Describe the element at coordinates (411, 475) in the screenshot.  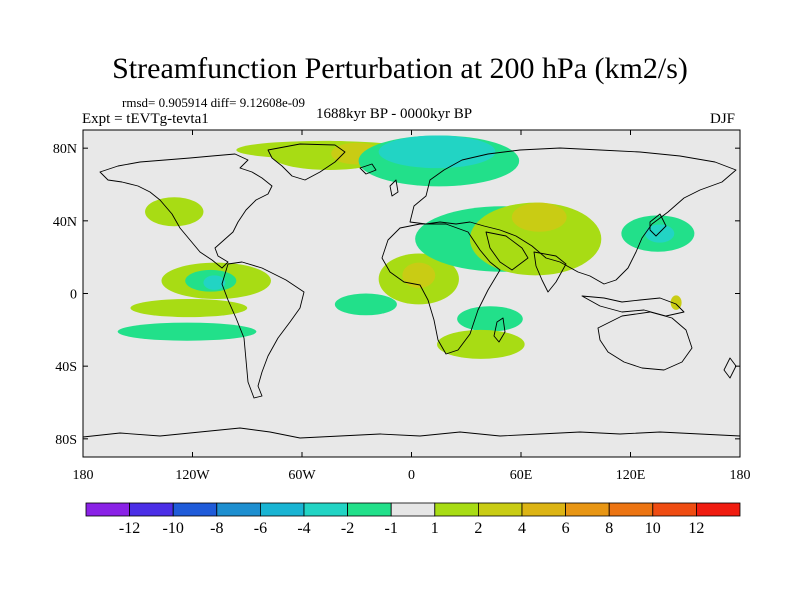
I see `x-tick-label-3: 0` at that location.